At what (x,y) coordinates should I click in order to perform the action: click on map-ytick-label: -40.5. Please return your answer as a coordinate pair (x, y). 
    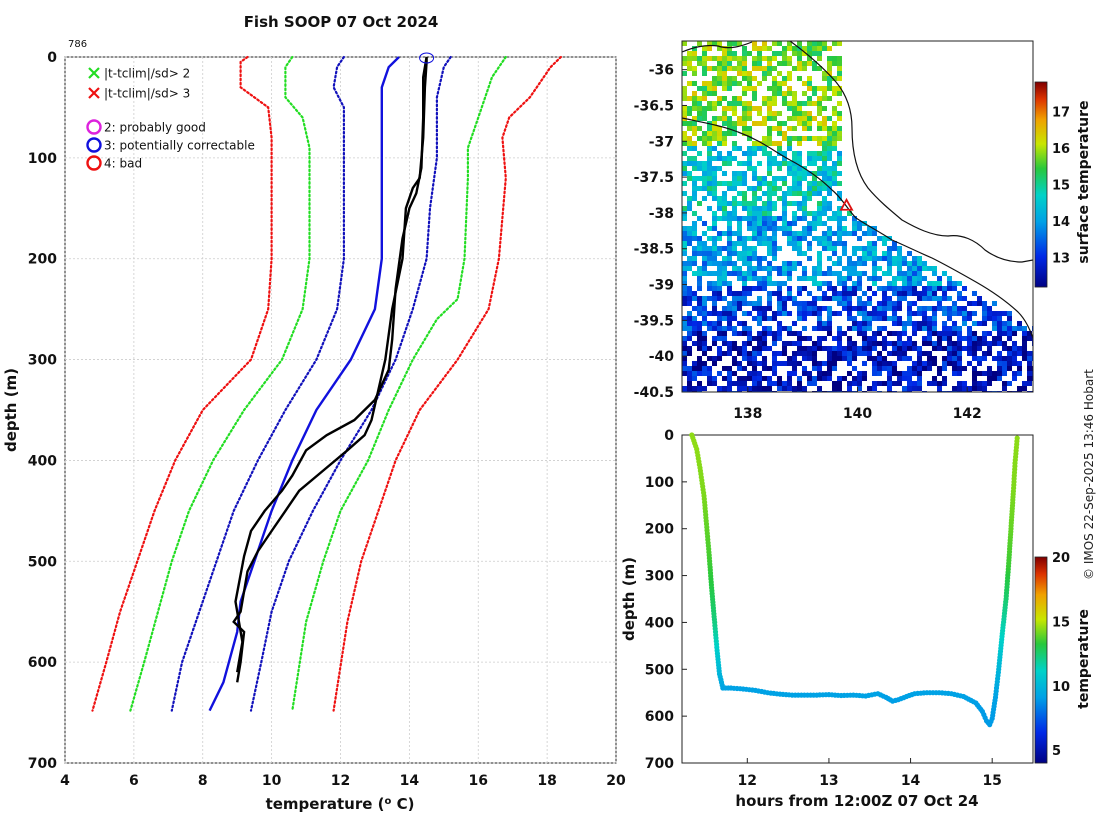
    Looking at the image, I should click on (654, 393).